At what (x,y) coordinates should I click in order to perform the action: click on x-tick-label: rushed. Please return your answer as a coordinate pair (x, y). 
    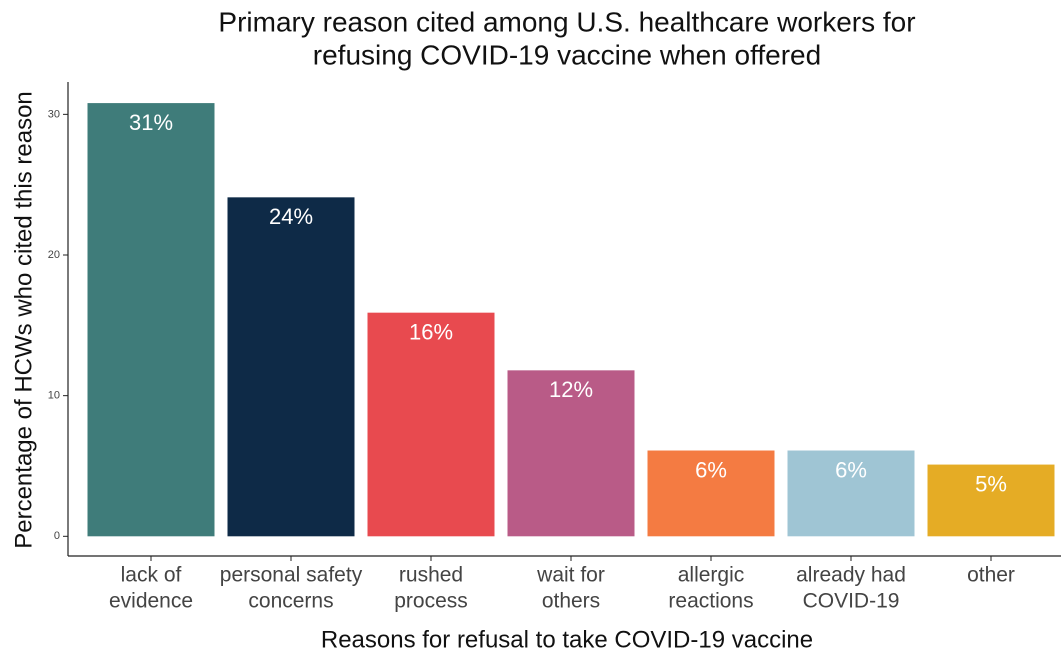
    Looking at the image, I should click on (431, 575).